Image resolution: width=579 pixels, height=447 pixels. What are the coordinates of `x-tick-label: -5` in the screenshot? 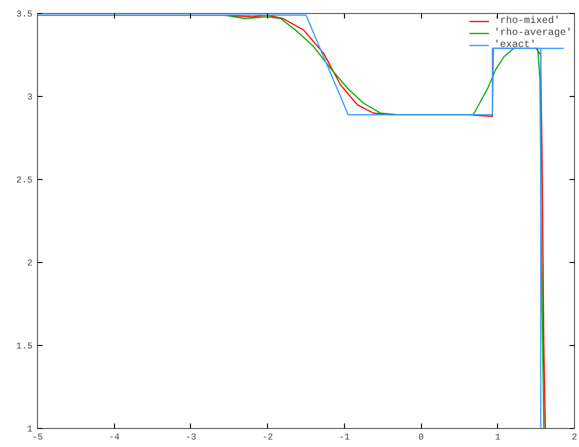 It's located at (37, 437).